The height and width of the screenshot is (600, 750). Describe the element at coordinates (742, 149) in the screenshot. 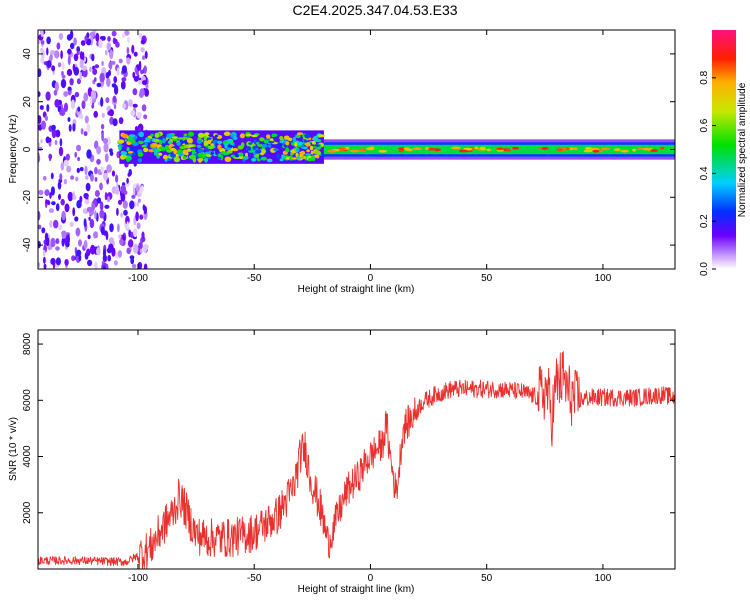

I see `colorbar-label: Normalized spectral amplitude` at that location.